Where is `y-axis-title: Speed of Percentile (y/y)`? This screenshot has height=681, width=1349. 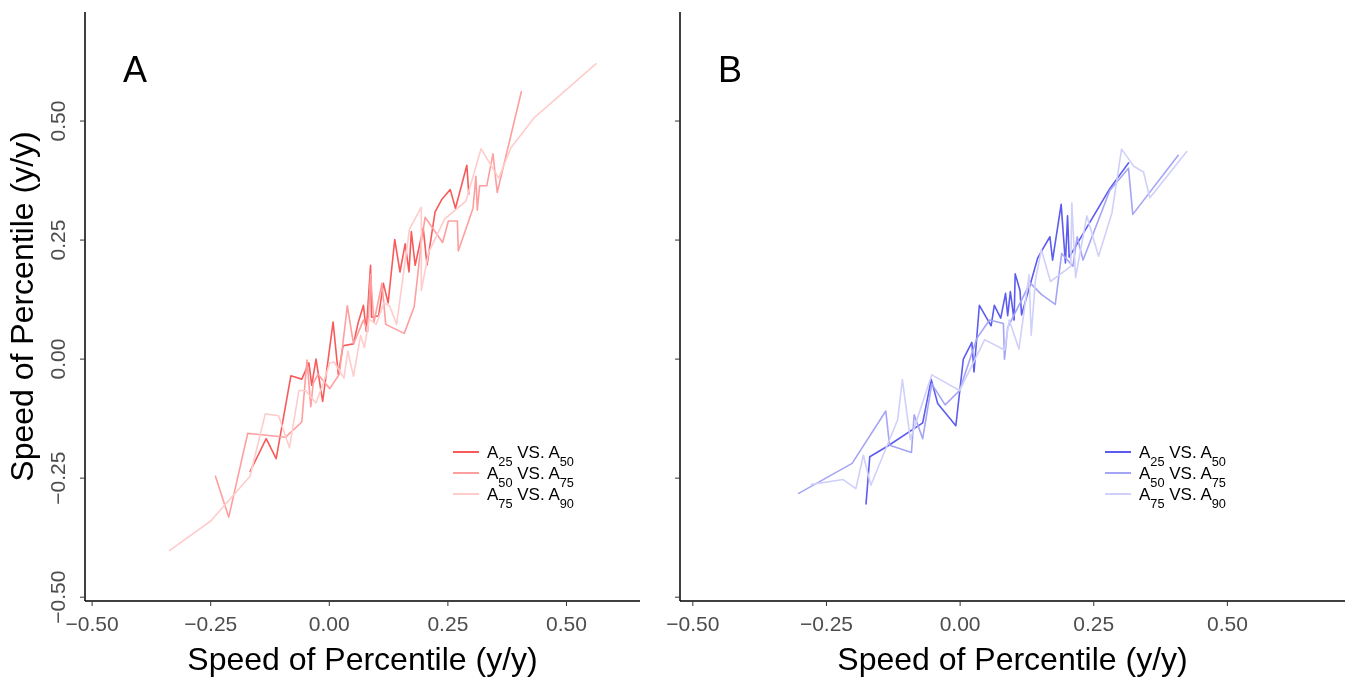
y-axis-title: Speed of Percentile (y/y) is located at coordinates (22, 306).